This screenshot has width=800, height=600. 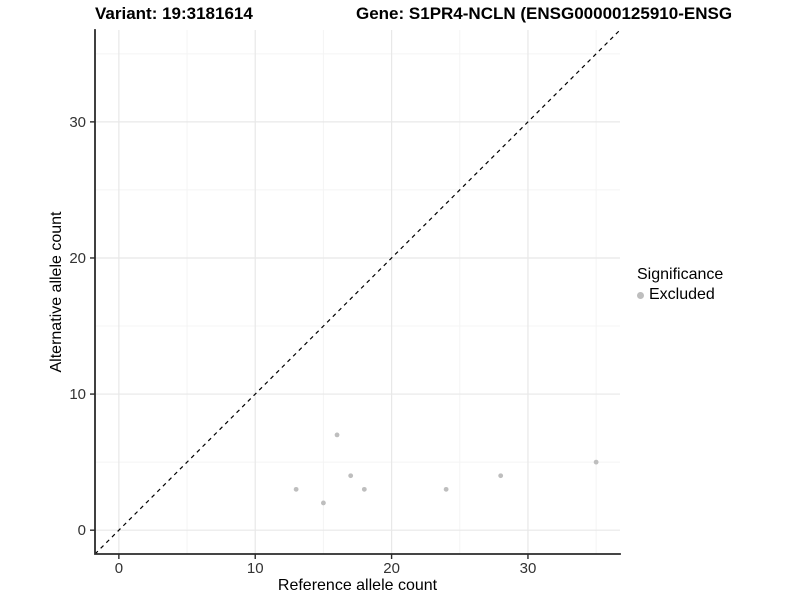 What do you see at coordinates (255, 568) in the screenshot?
I see `x-tick-label: 10` at bounding box center [255, 568].